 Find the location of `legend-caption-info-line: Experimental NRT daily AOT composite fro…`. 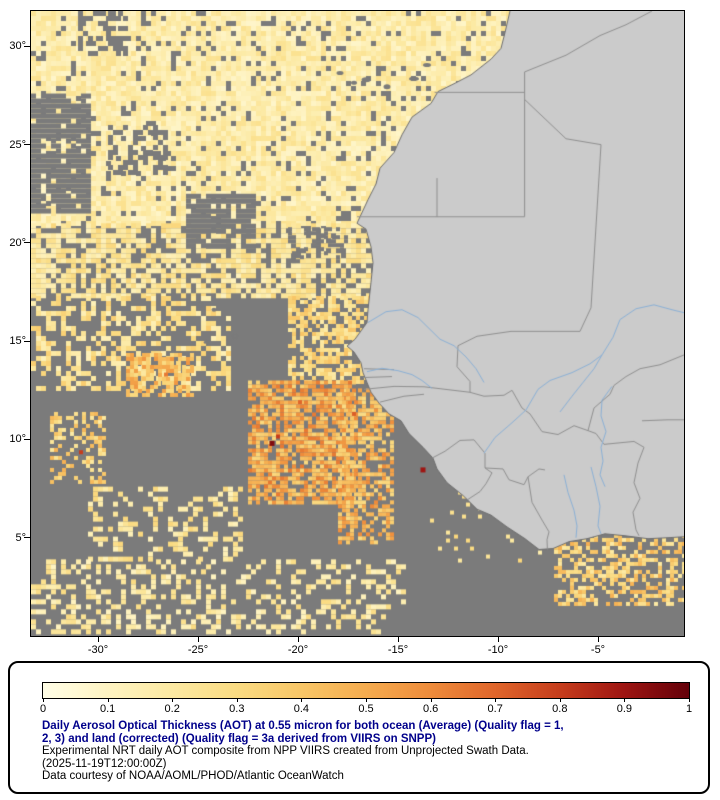

legend-caption-info-line: Experimental NRT daily AOT composite fro… is located at coordinates (285, 751).